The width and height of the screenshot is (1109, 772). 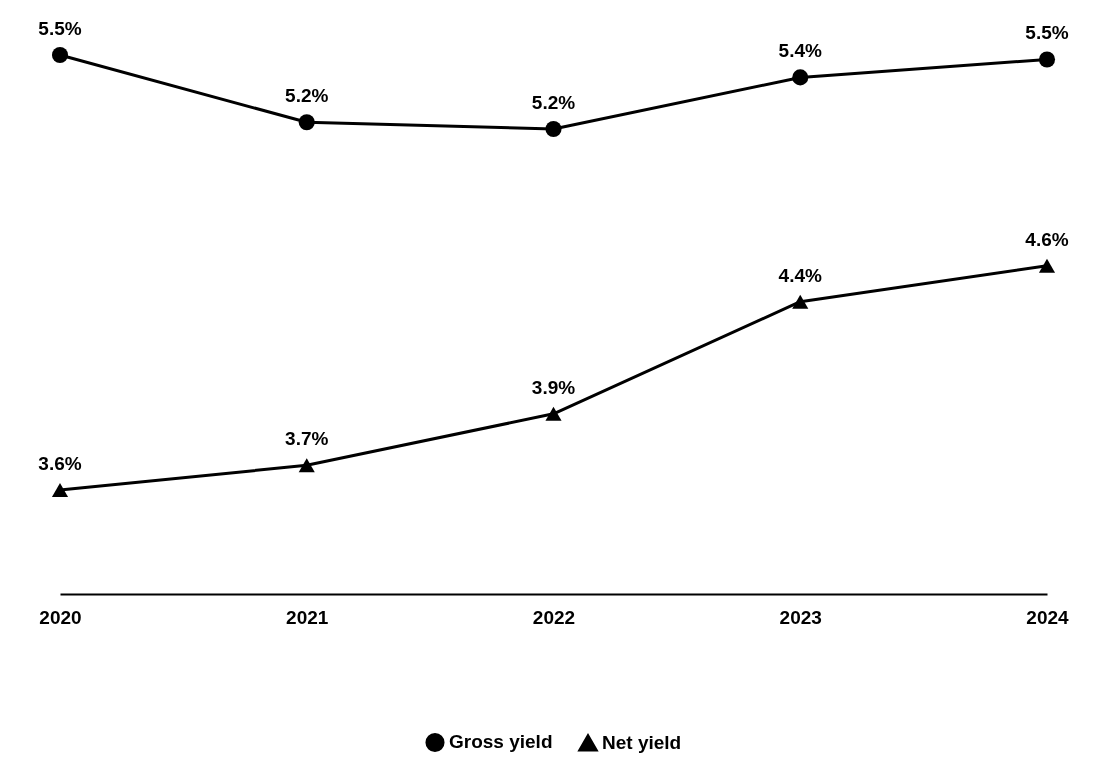 What do you see at coordinates (307, 439) in the screenshot?
I see `data-label: 3.7%` at bounding box center [307, 439].